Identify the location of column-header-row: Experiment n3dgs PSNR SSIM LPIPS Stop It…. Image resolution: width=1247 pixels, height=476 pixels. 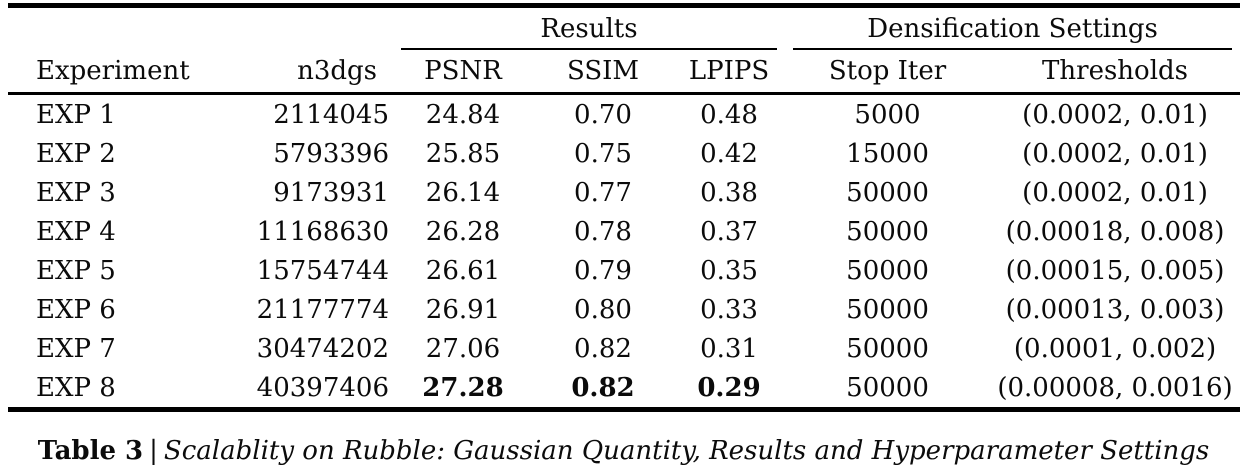
(624, 72).